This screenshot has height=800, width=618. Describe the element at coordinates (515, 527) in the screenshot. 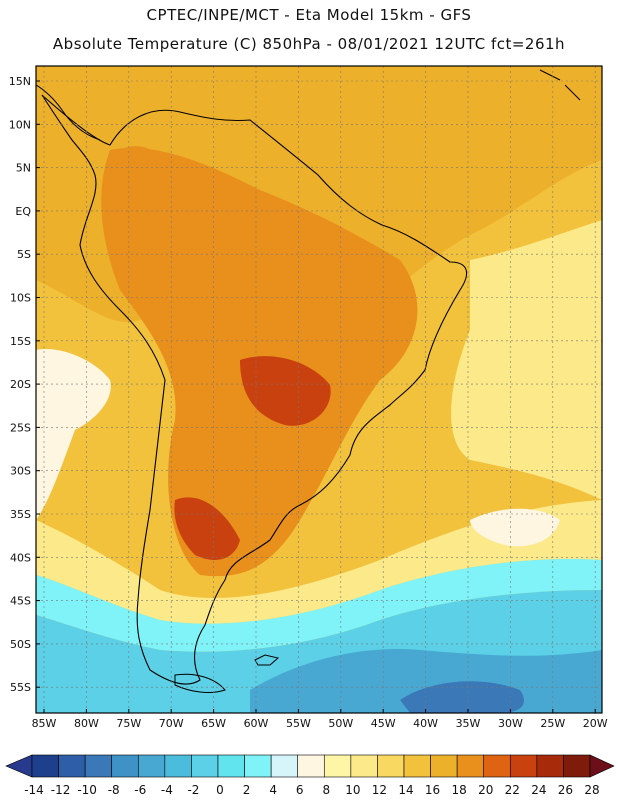

I see `band-atlantic-cream-swirl` at that location.